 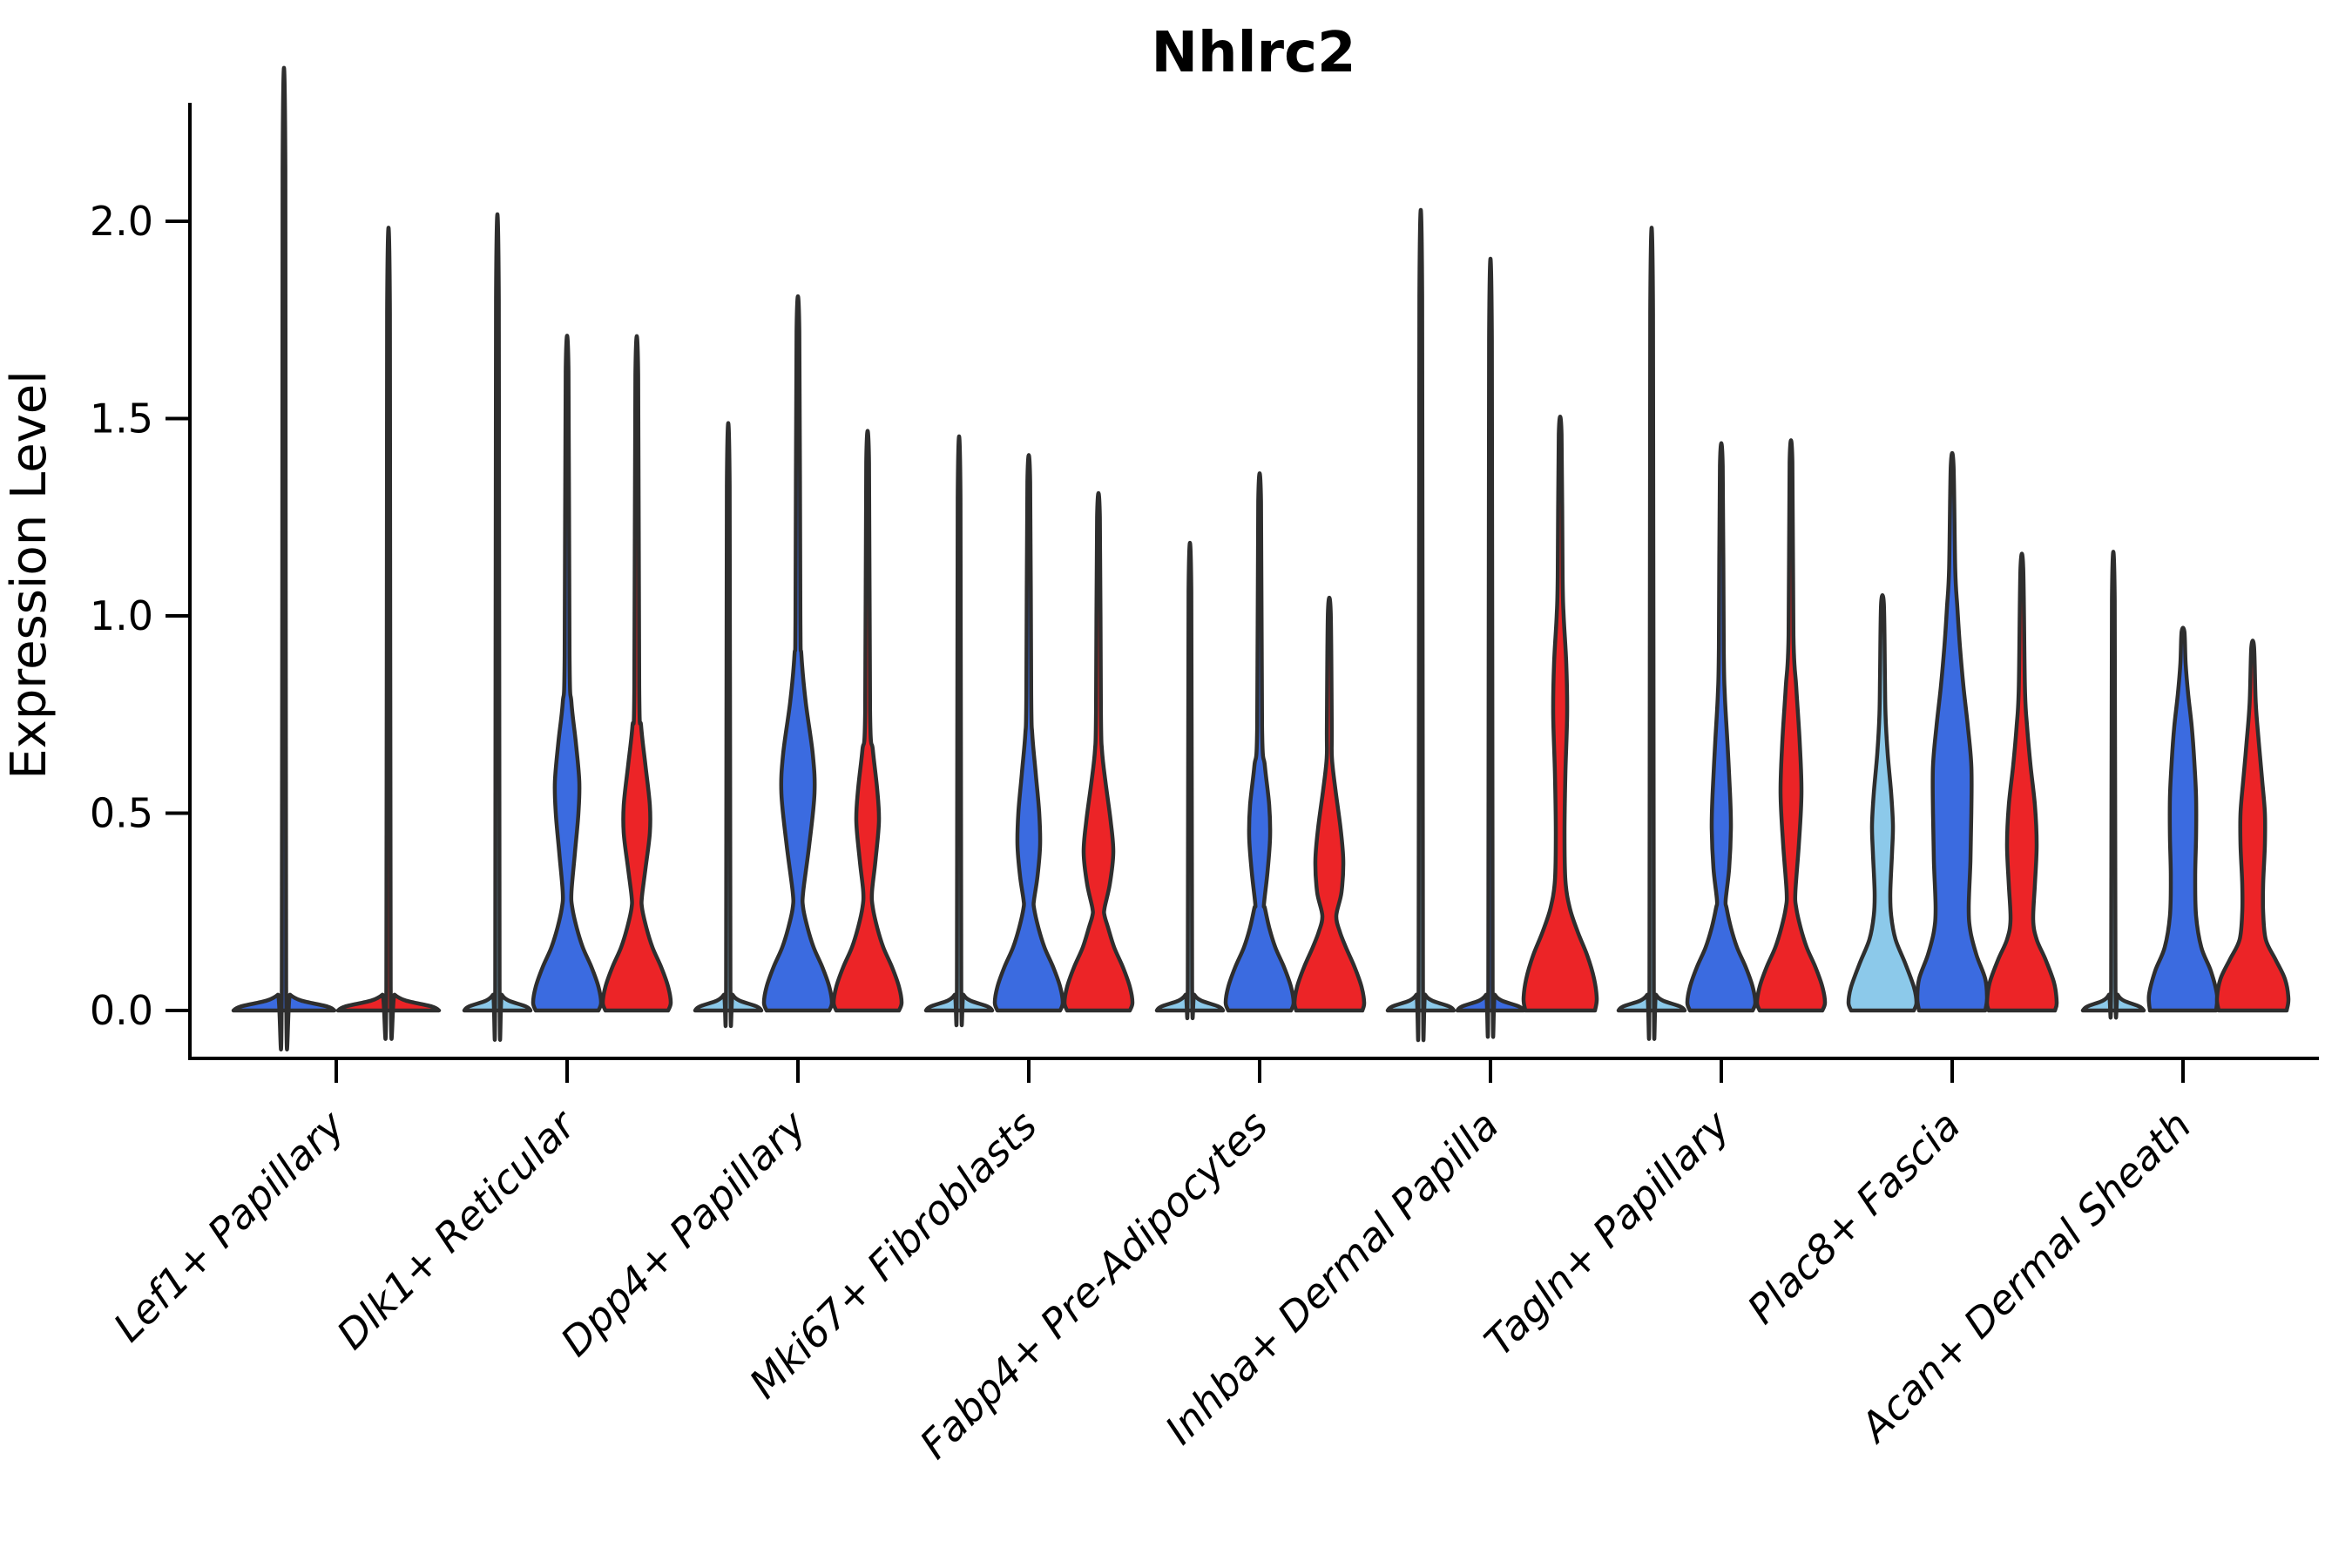 What do you see at coordinates (230, 1225) in the screenshot?
I see `x-category-label: Lef1+ Papillary` at bounding box center [230, 1225].